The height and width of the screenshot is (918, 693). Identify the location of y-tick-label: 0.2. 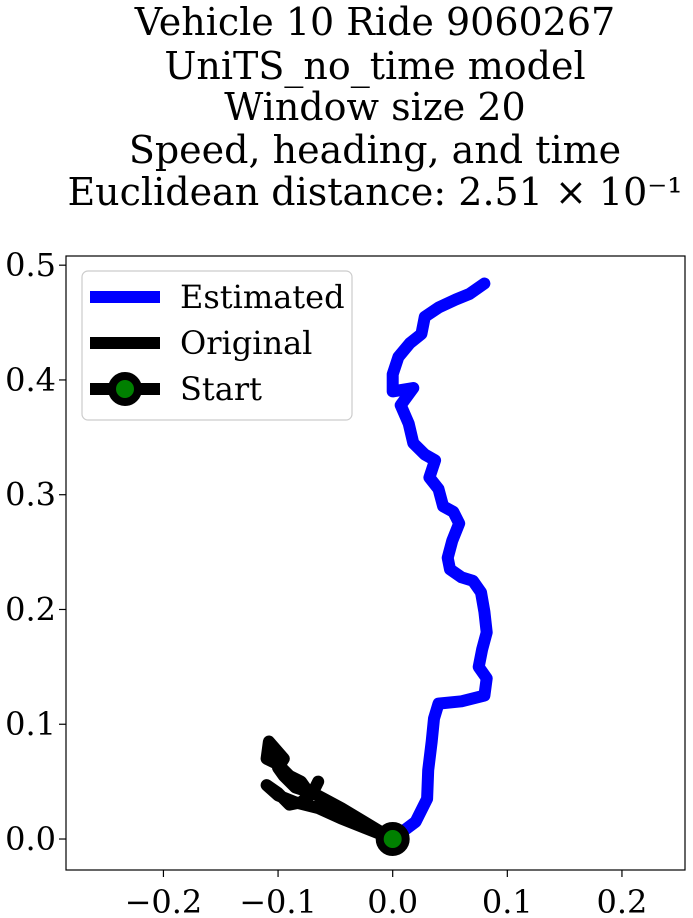
(30, 609).